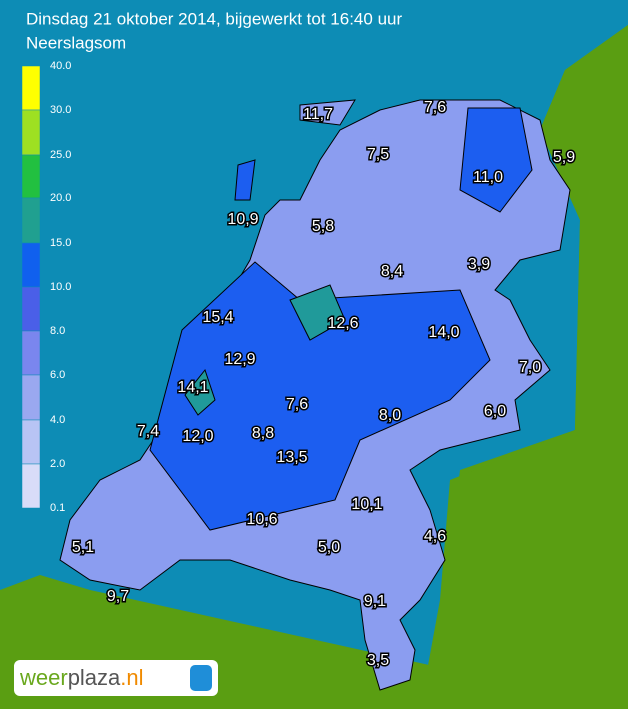 This screenshot has height=714, width=628. I want to click on station-value: 5,1, so click(83, 547).